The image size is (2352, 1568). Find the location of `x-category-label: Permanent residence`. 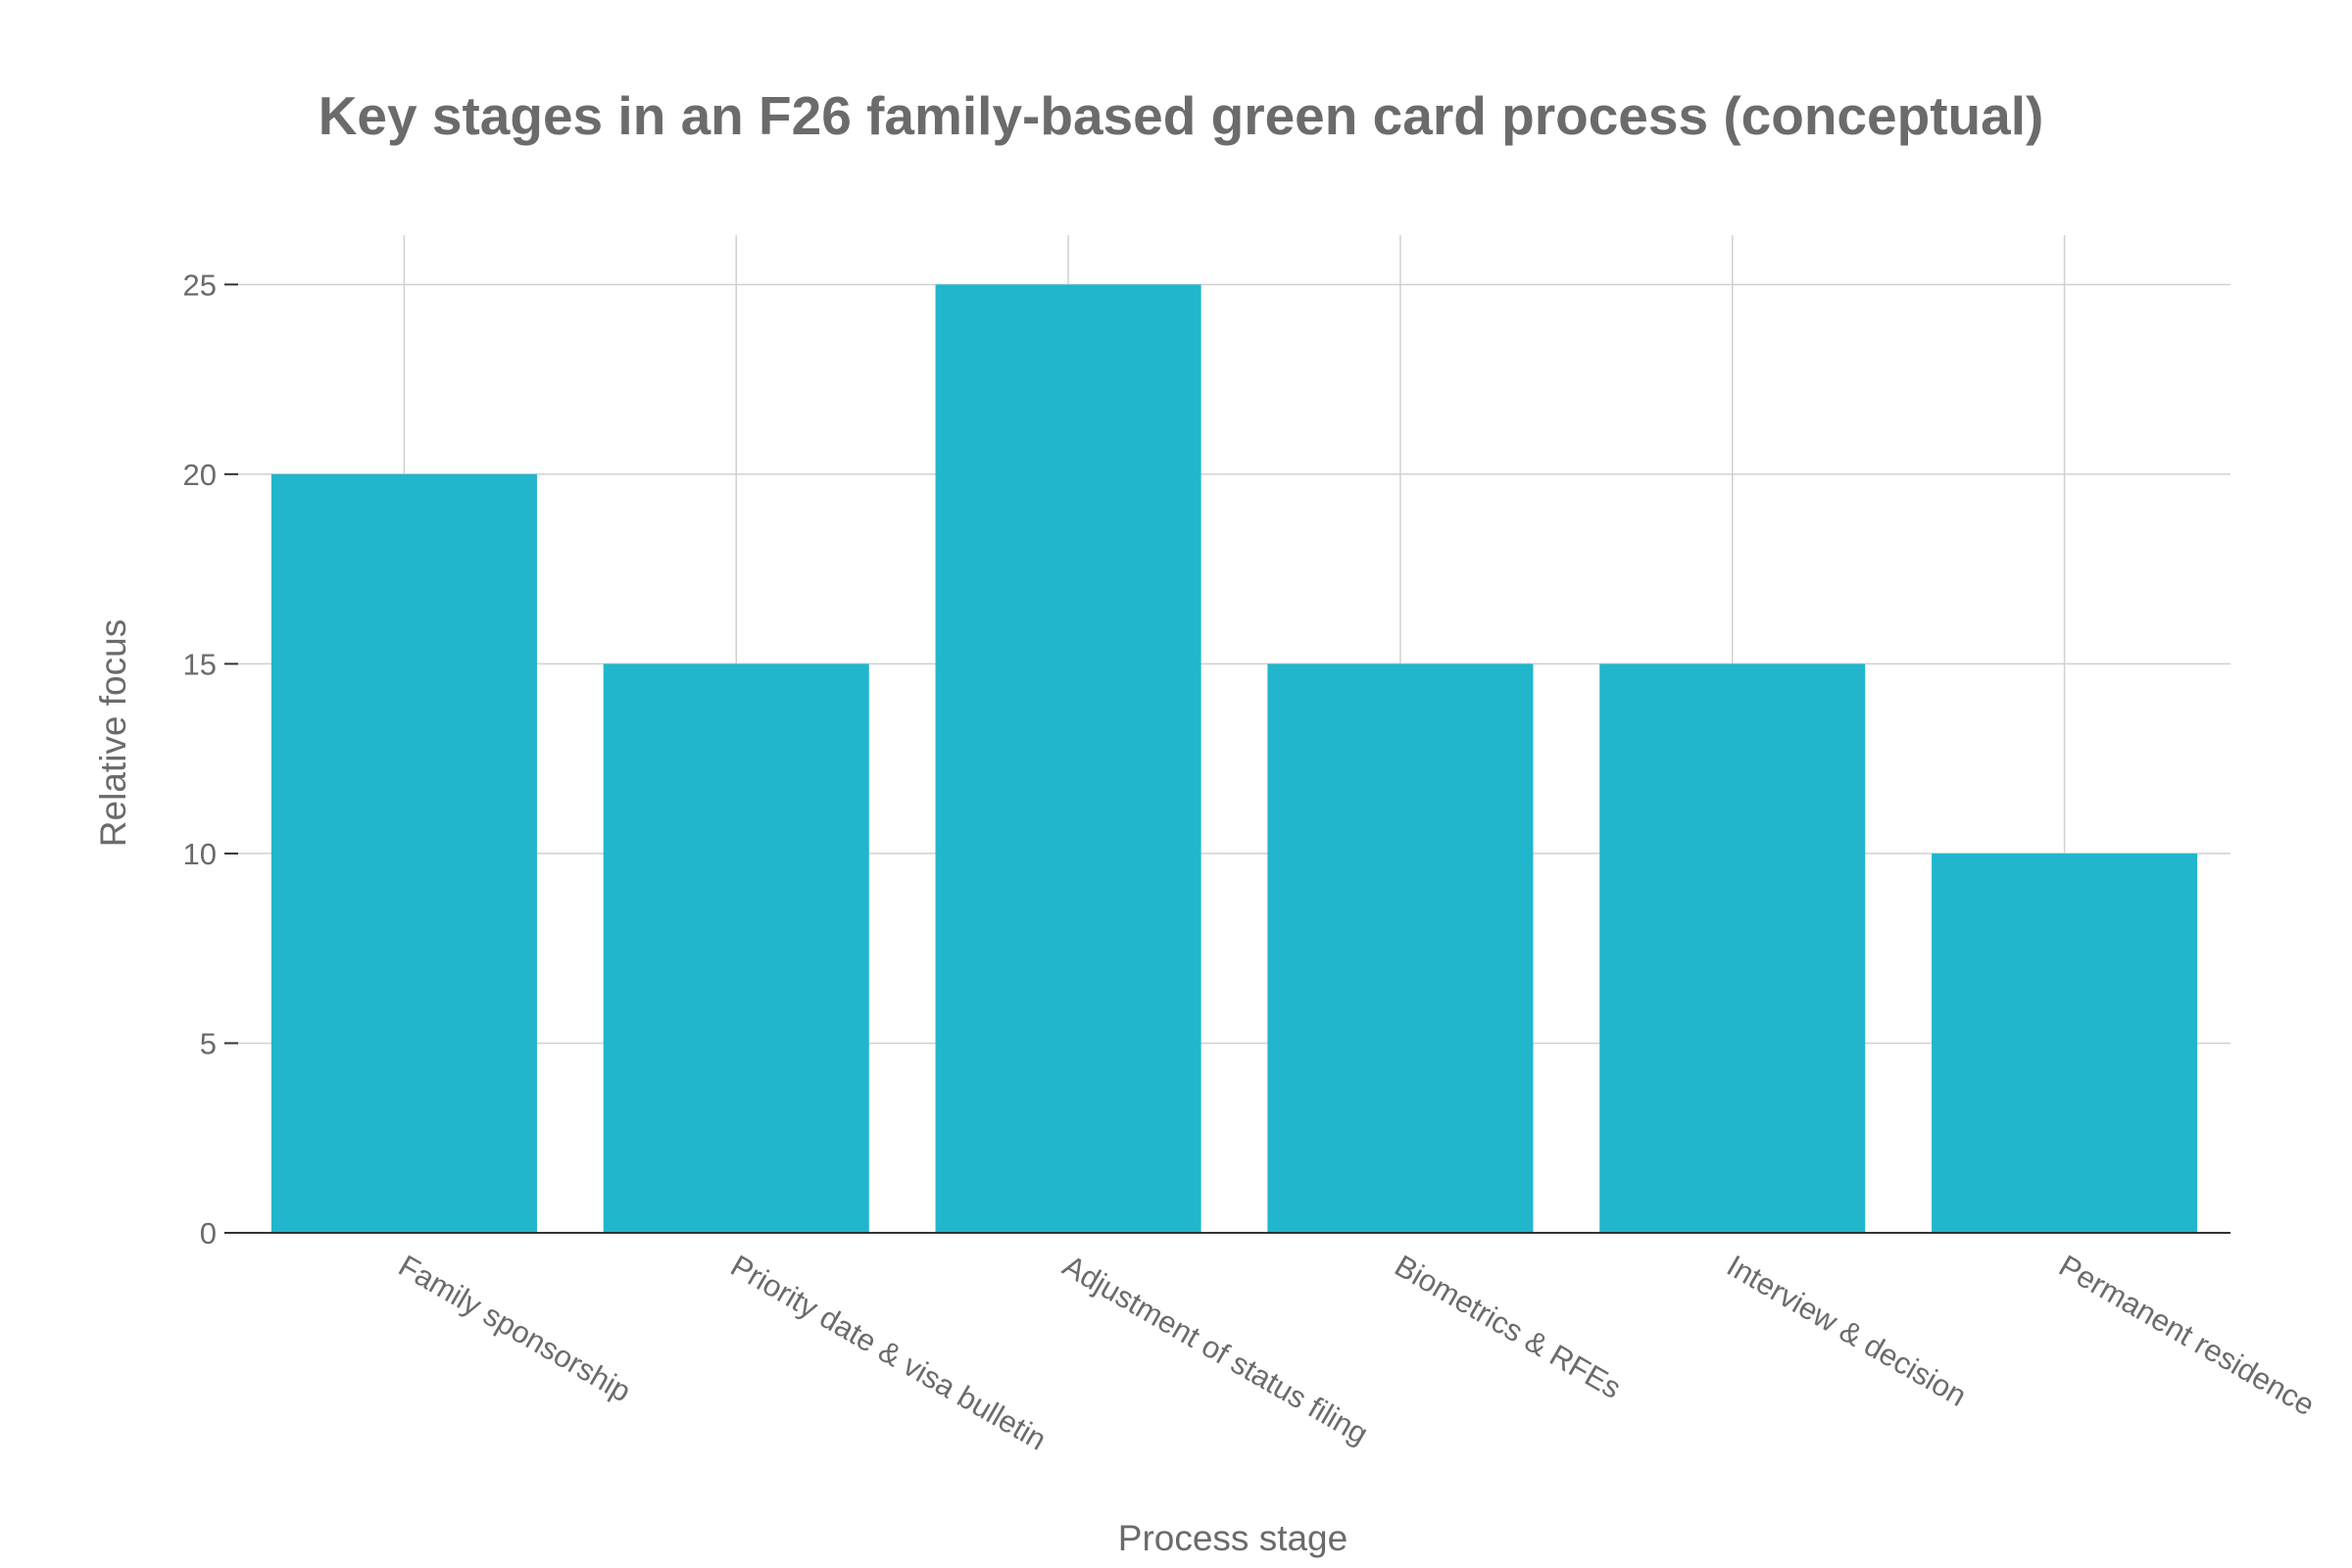

x-category-label: Permanent residence is located at coordinates (2187, 1336).